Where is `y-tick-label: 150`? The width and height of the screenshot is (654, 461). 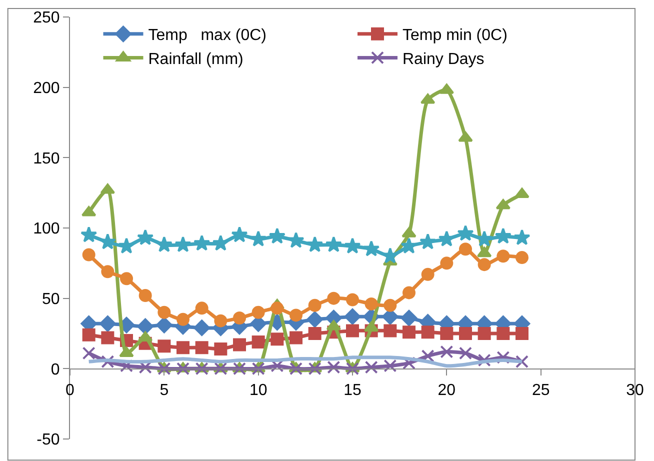 y-tick-label: 150 is located at coordinates (46, 159).